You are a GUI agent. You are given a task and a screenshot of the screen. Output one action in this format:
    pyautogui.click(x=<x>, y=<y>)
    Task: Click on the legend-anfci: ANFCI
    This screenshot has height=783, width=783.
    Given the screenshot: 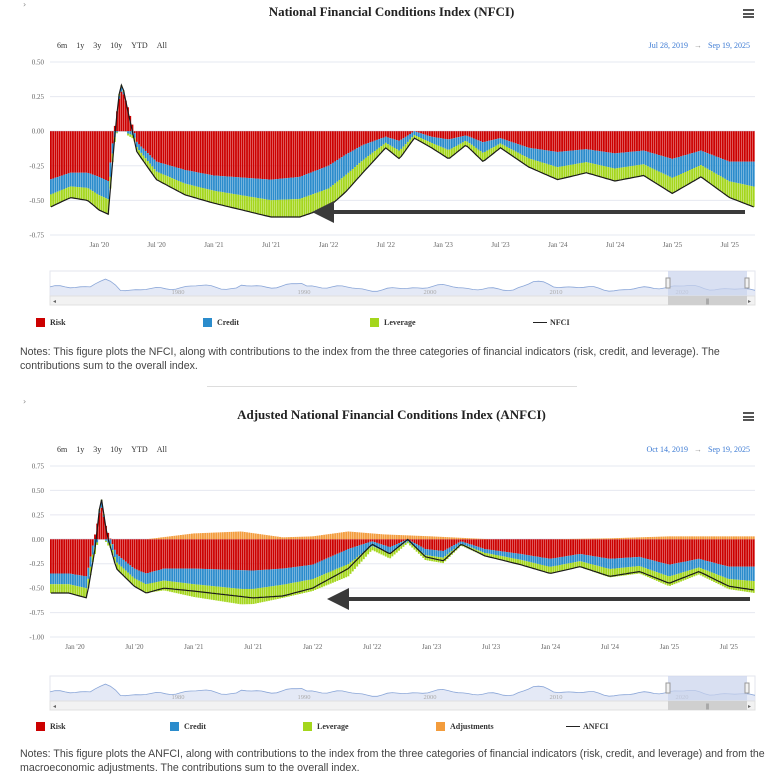 What is the action you would take?
    pyautogui.click(x=587, y=726)
    